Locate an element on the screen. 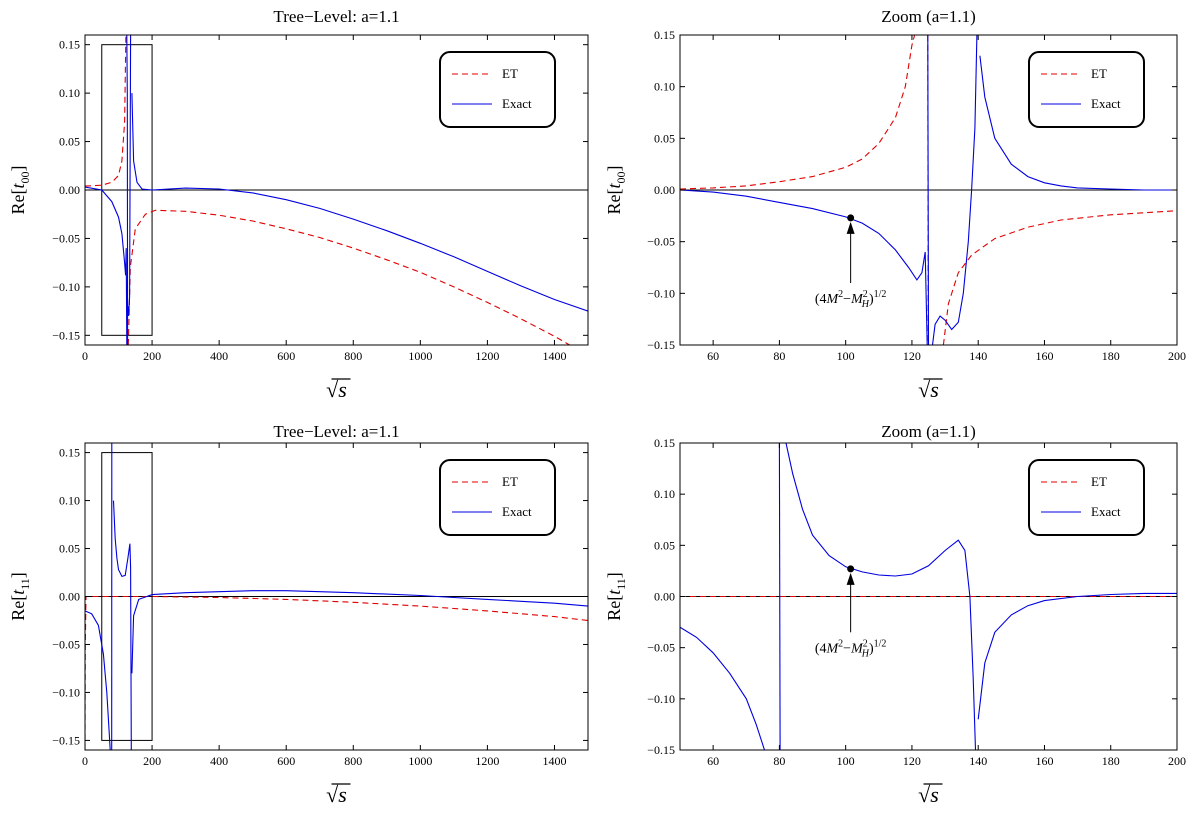 The height and width of the screenshot is (827, 1195). x-tick-label: 400 is located at coordinates (219, 356).